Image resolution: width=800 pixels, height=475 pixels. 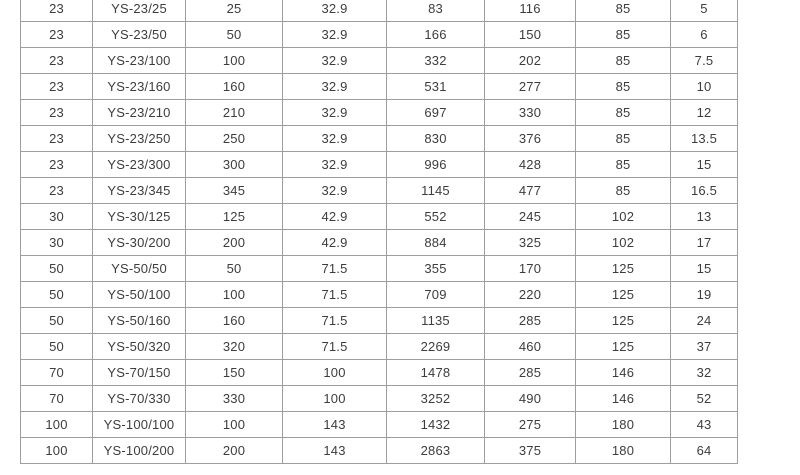 I want to click on table-cell: 102, so click(x=623, y=242).